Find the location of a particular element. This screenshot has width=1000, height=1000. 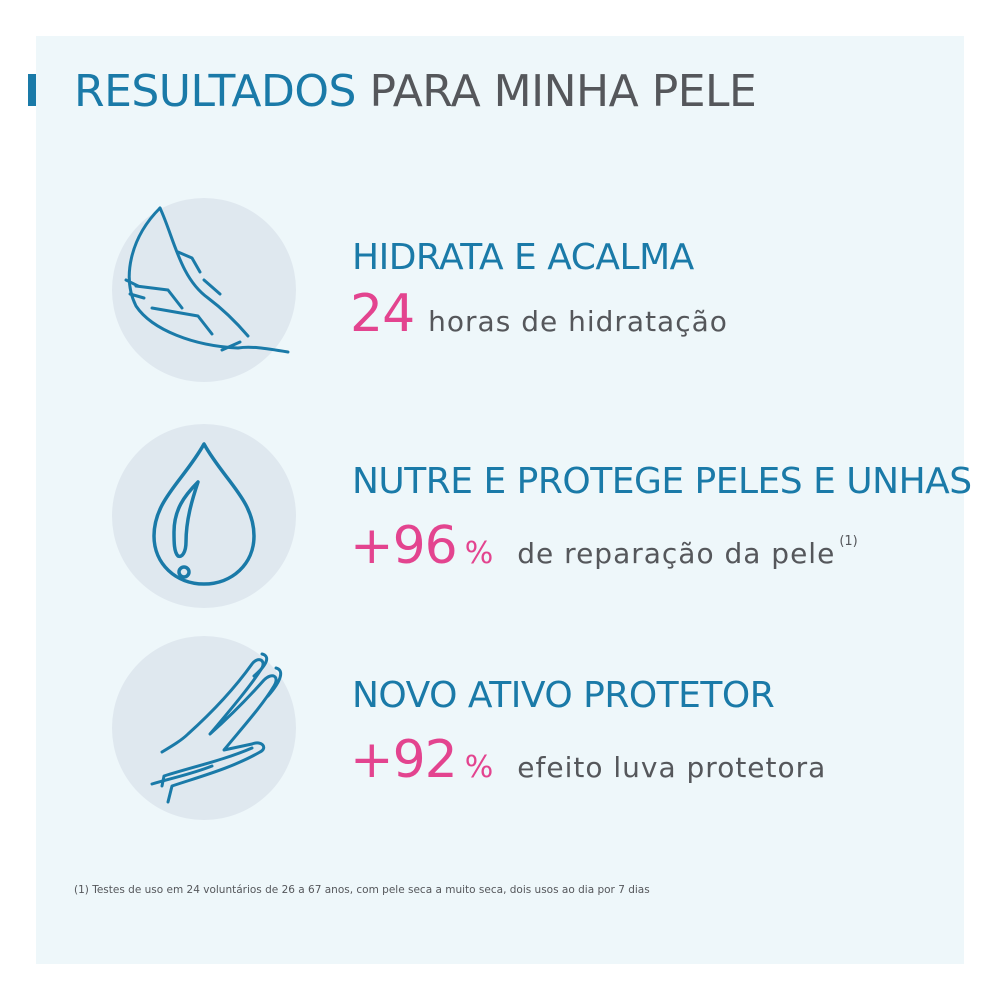

benefit-stat: 24 horas de hidratação is located at coordinates (539, 314).